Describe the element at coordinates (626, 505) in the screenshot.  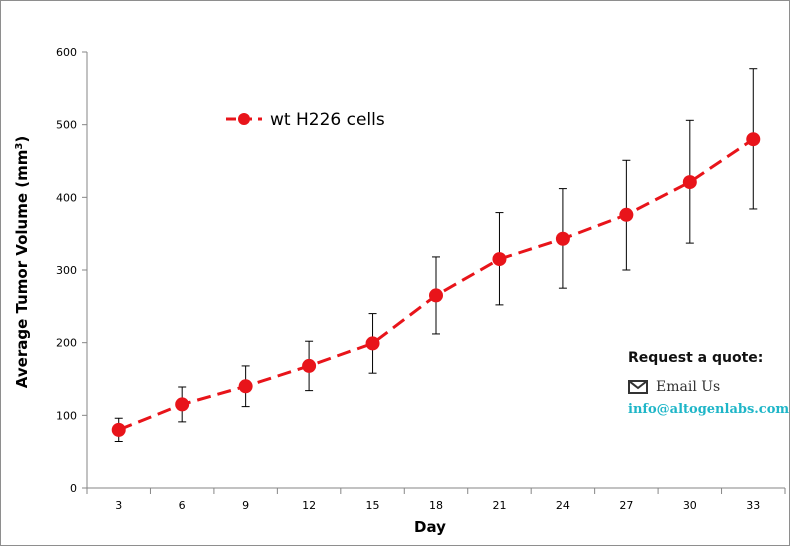
I see `x-tick-label: 27` at that location.